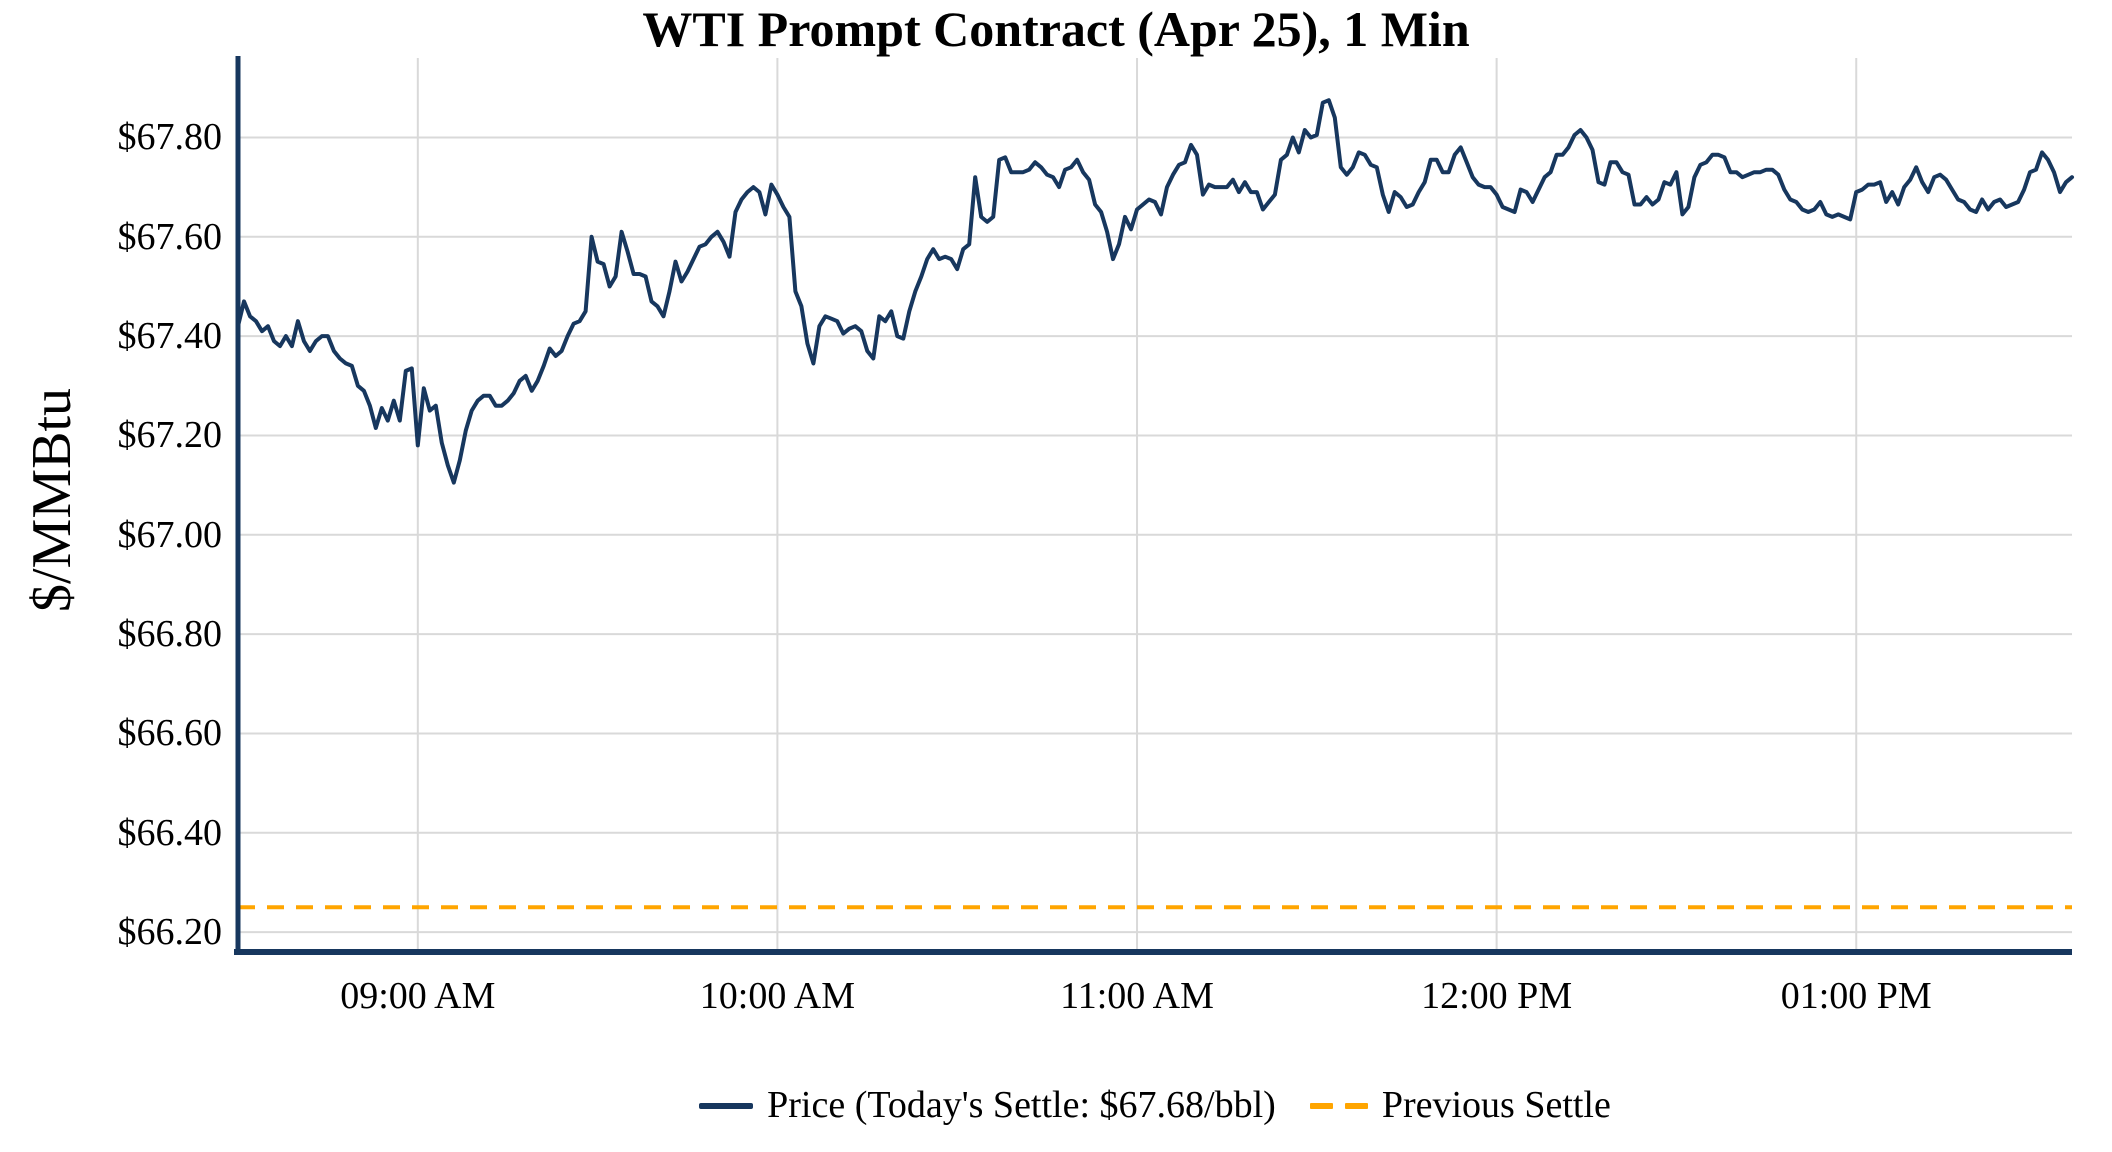  I want to click on legend-previous-settle-label: Previous Settle, so click(1496, 1105).